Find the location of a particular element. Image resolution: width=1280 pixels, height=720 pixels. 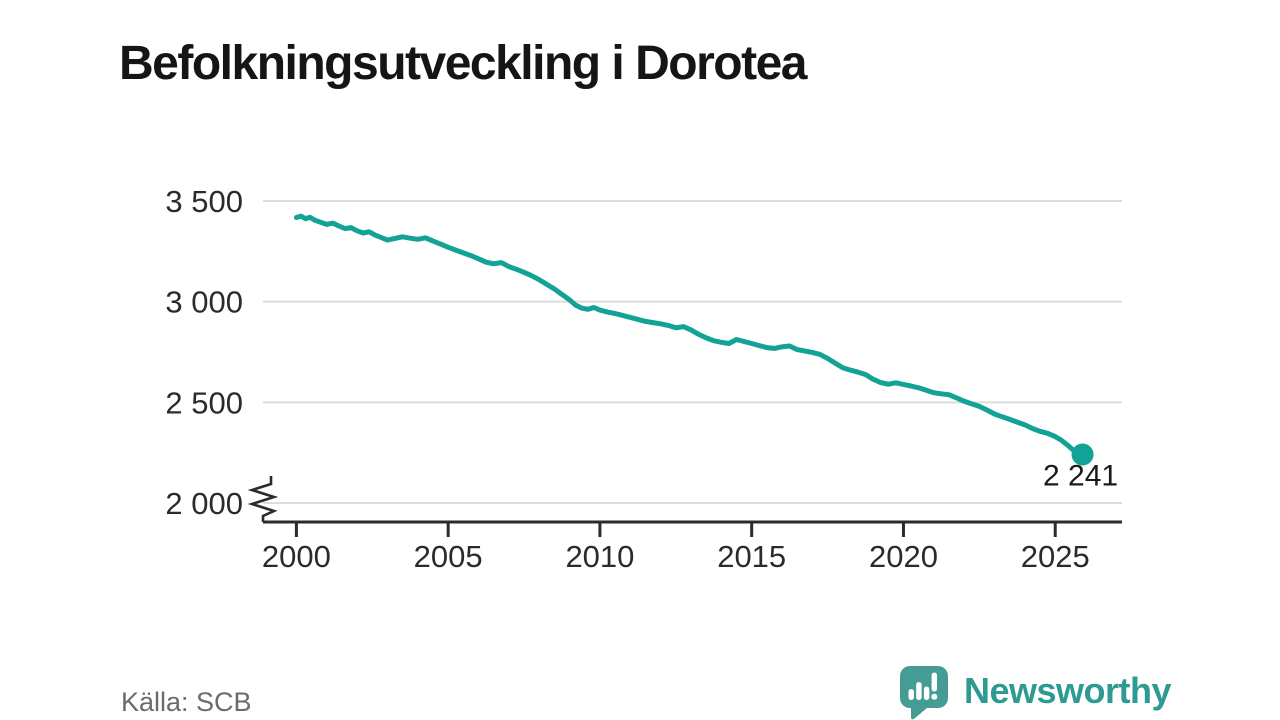

y-tick-label: 3 000 is located at coordinates (204, 302).